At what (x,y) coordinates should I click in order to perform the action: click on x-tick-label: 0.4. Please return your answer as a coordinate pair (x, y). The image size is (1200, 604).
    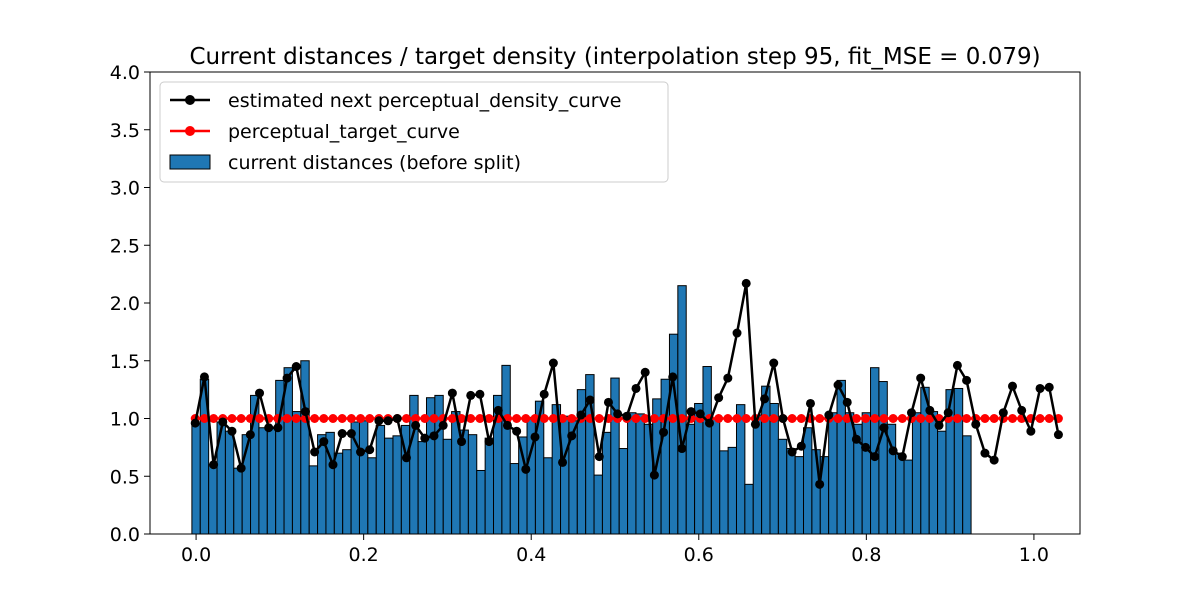
    Looking at the image, I should click on (531, 555).